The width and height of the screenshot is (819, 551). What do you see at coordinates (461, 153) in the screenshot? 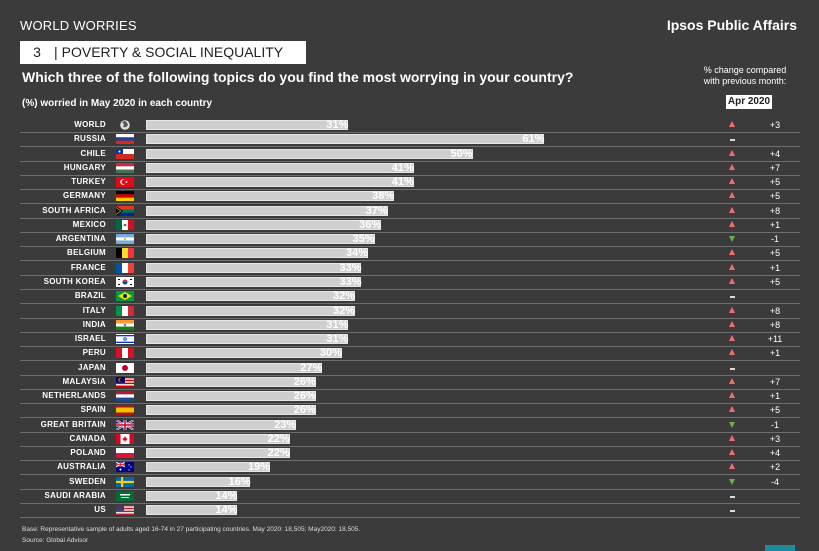
I see `bar-value-label: 50%` at bounding box center [461, 153].